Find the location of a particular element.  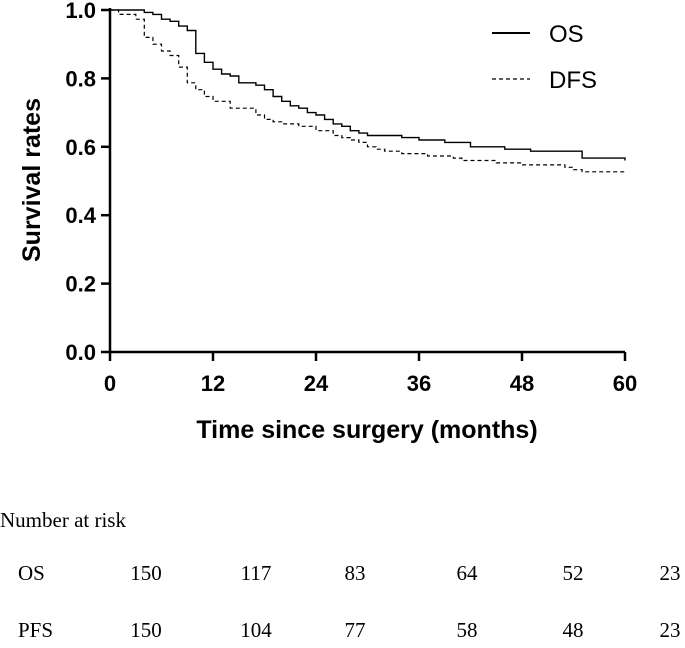

x-tick-label: 48 is located at coordinates (522, 383).